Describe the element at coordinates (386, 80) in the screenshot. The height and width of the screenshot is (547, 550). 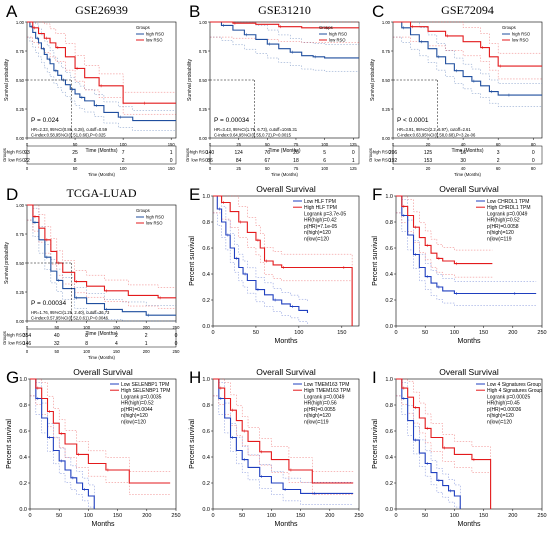
I see `y-tick-label: 0.50` at that location.